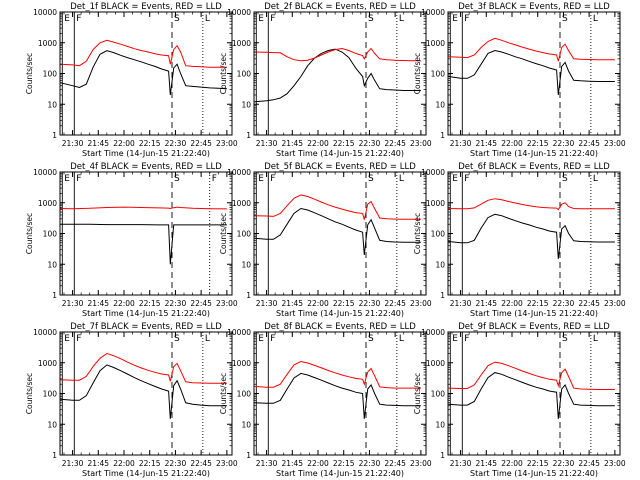 Image resolution: width=640 pixels, height=480 pixels. Describe the element at coordinates (534, 167) in the screenshot. I see `panel-title: Det_6f BLACK = Events, RED = LLD` at that location.